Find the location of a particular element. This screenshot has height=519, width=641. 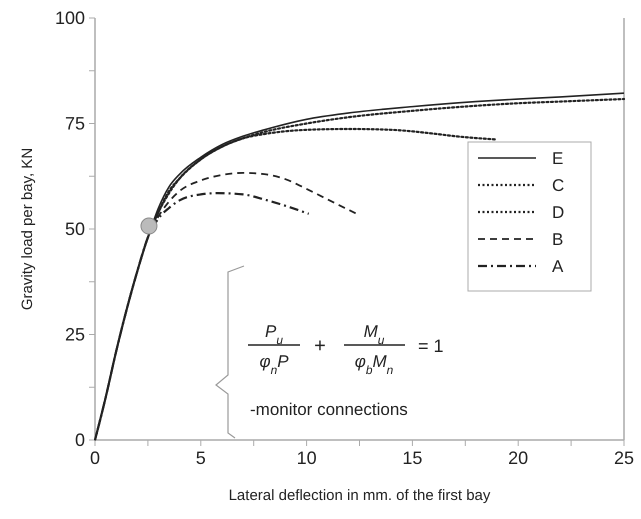

y-tick-label: 100 is located at coordinates (69, 18).